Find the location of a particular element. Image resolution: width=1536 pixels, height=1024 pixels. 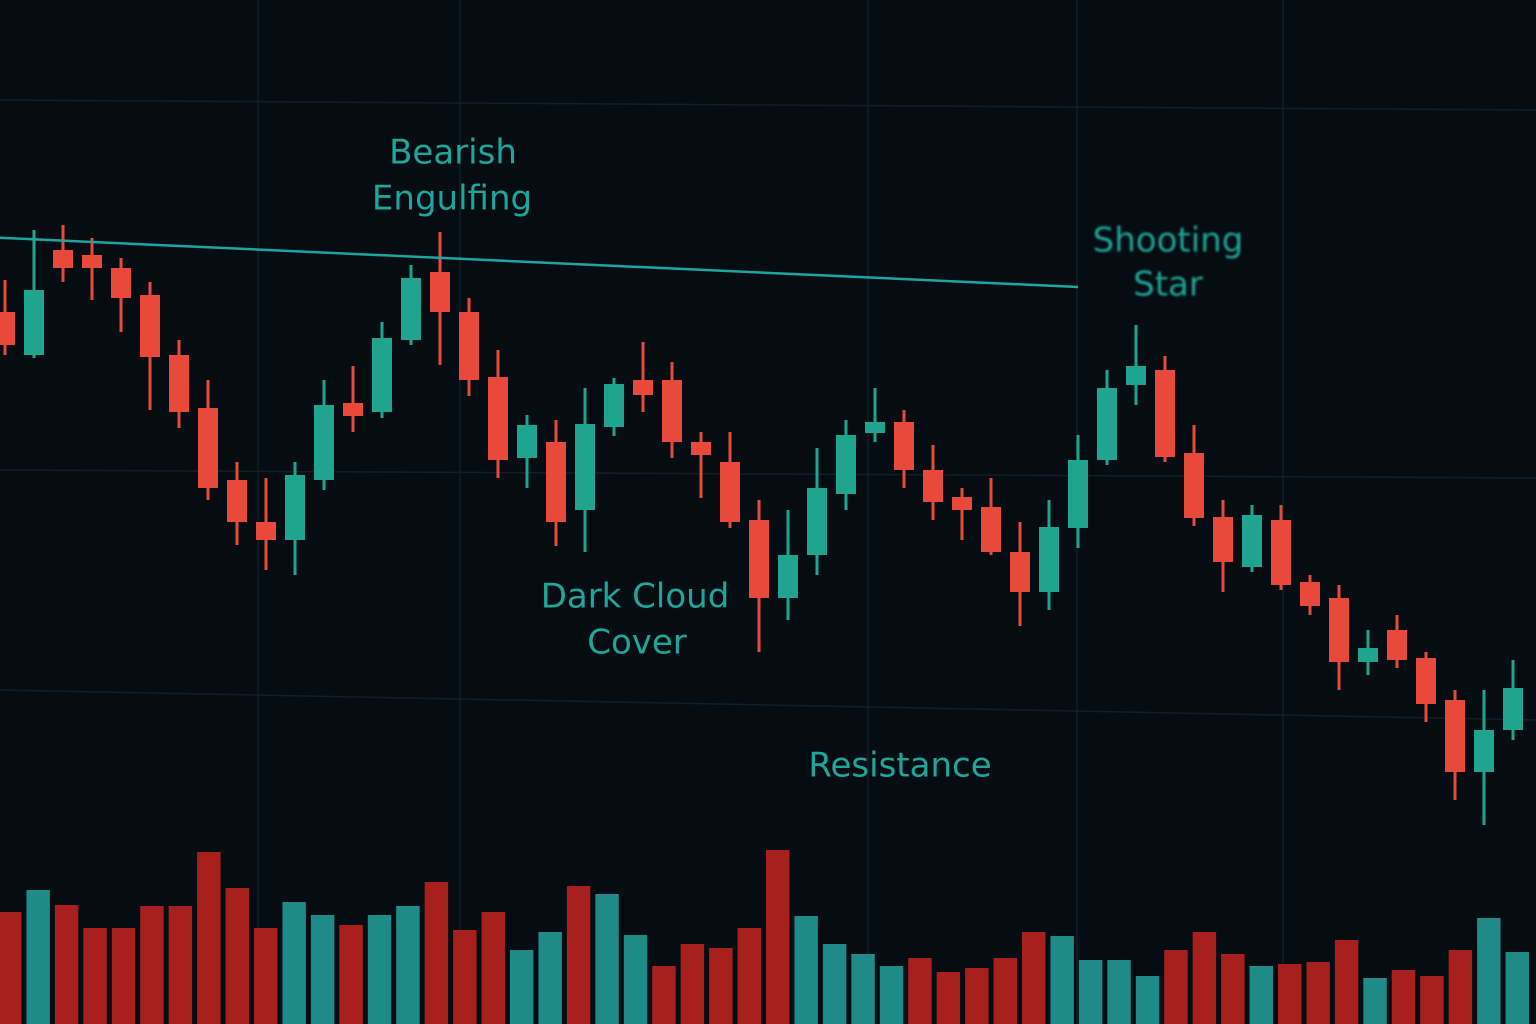

annotation: Star is located at coordinates (1168, 285).